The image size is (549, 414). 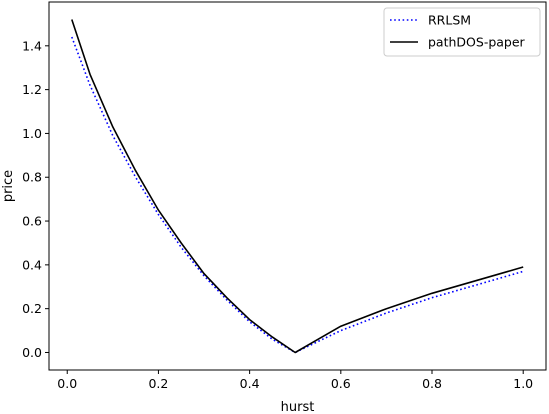 What do you see at coordinates (341, 383) in the screenshot?
I see `x-tick-label: 0.6` at bounding box center [341, 383].